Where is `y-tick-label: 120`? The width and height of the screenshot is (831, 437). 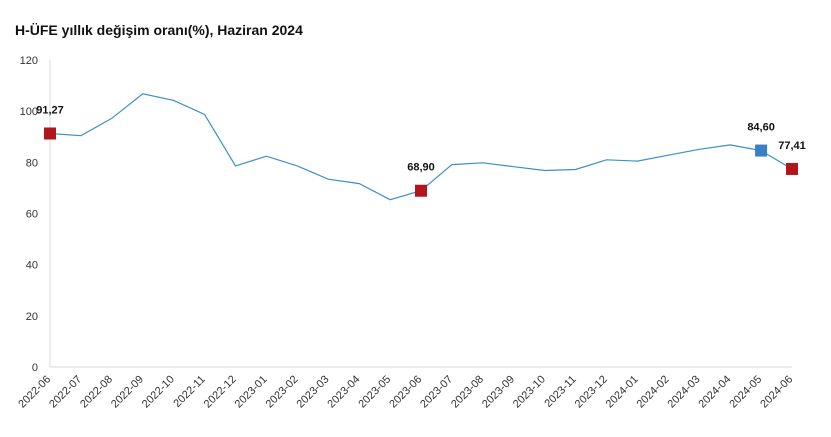
y-tick-label: 120 is located at coordinates (29, 61).